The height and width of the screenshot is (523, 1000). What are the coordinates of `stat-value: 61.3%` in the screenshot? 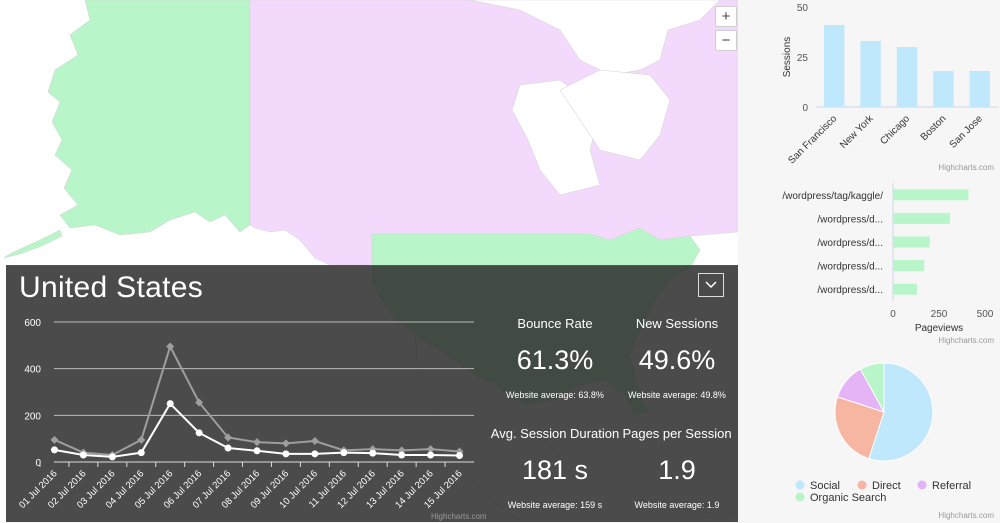 It's located at (555, 360).